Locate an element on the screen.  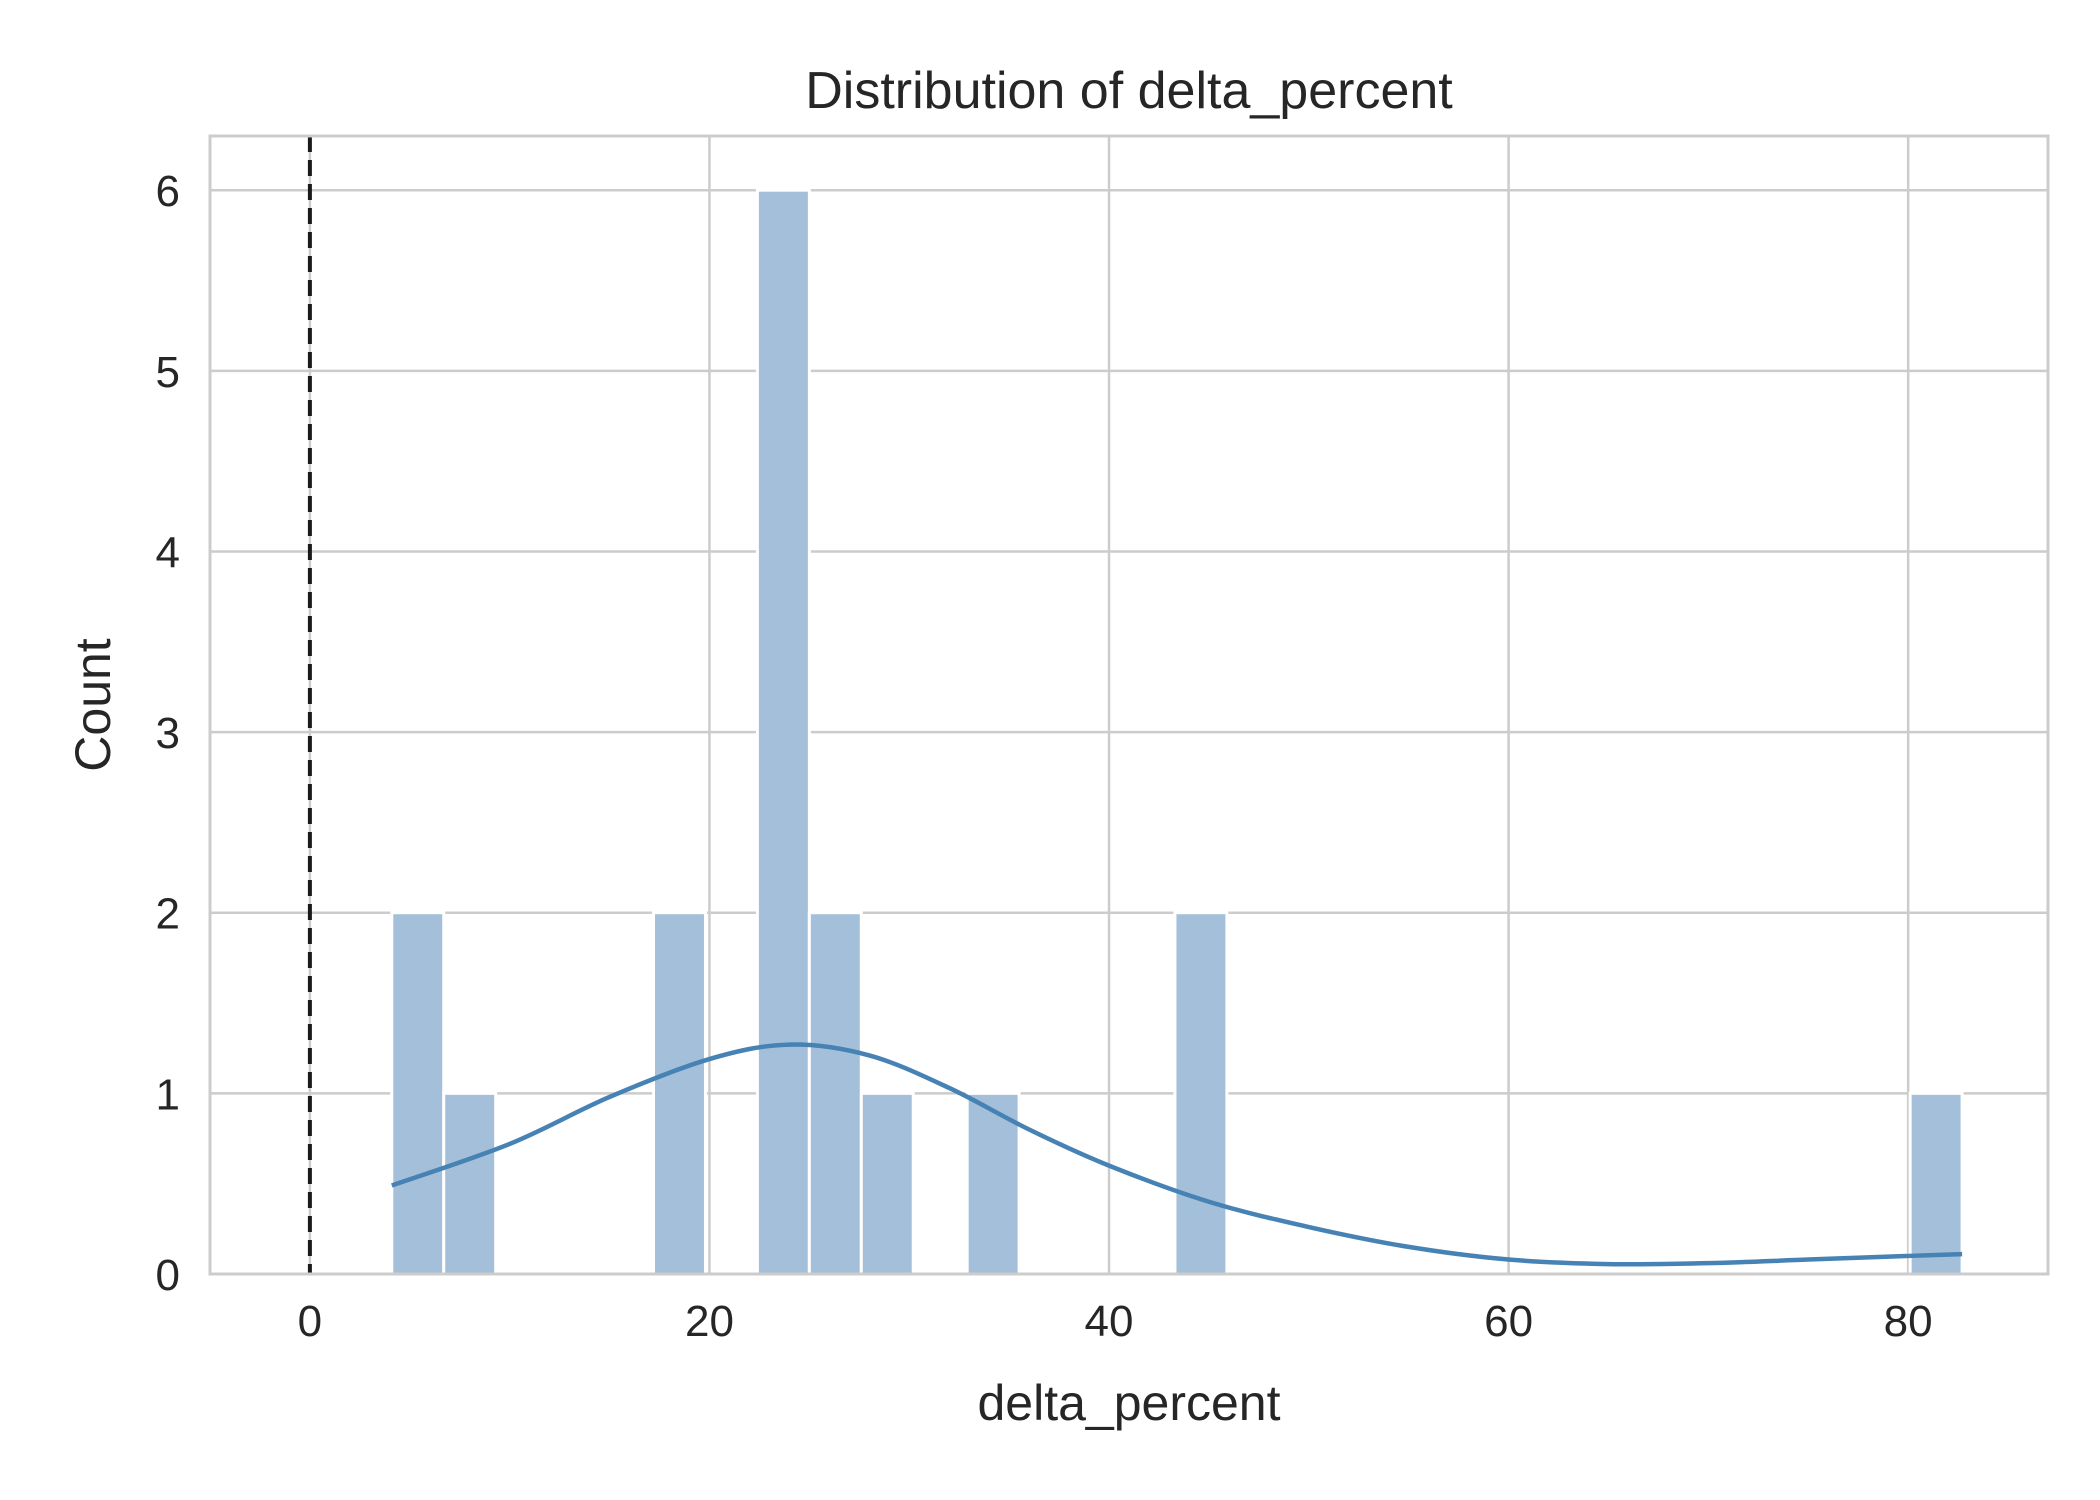
y-tick-labels: 0 1 2 3 4 5 6 is located at coordinates (168, 733).